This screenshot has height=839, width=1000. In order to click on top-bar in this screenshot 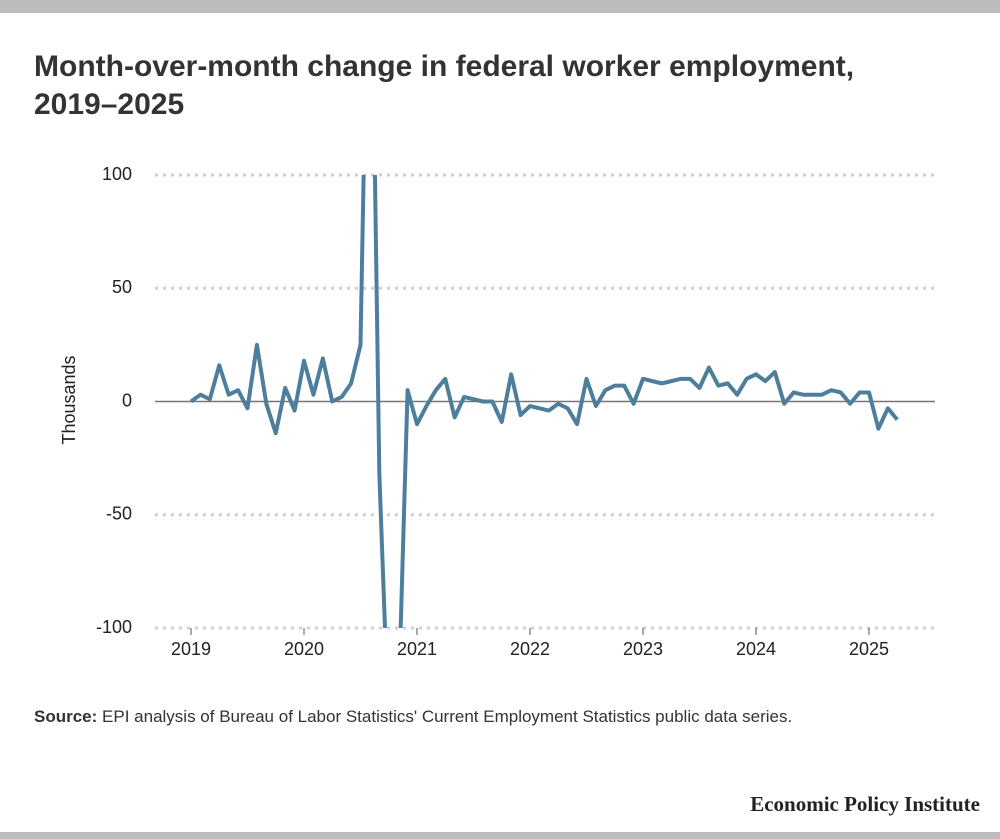, I will do `click(500, 6)`.